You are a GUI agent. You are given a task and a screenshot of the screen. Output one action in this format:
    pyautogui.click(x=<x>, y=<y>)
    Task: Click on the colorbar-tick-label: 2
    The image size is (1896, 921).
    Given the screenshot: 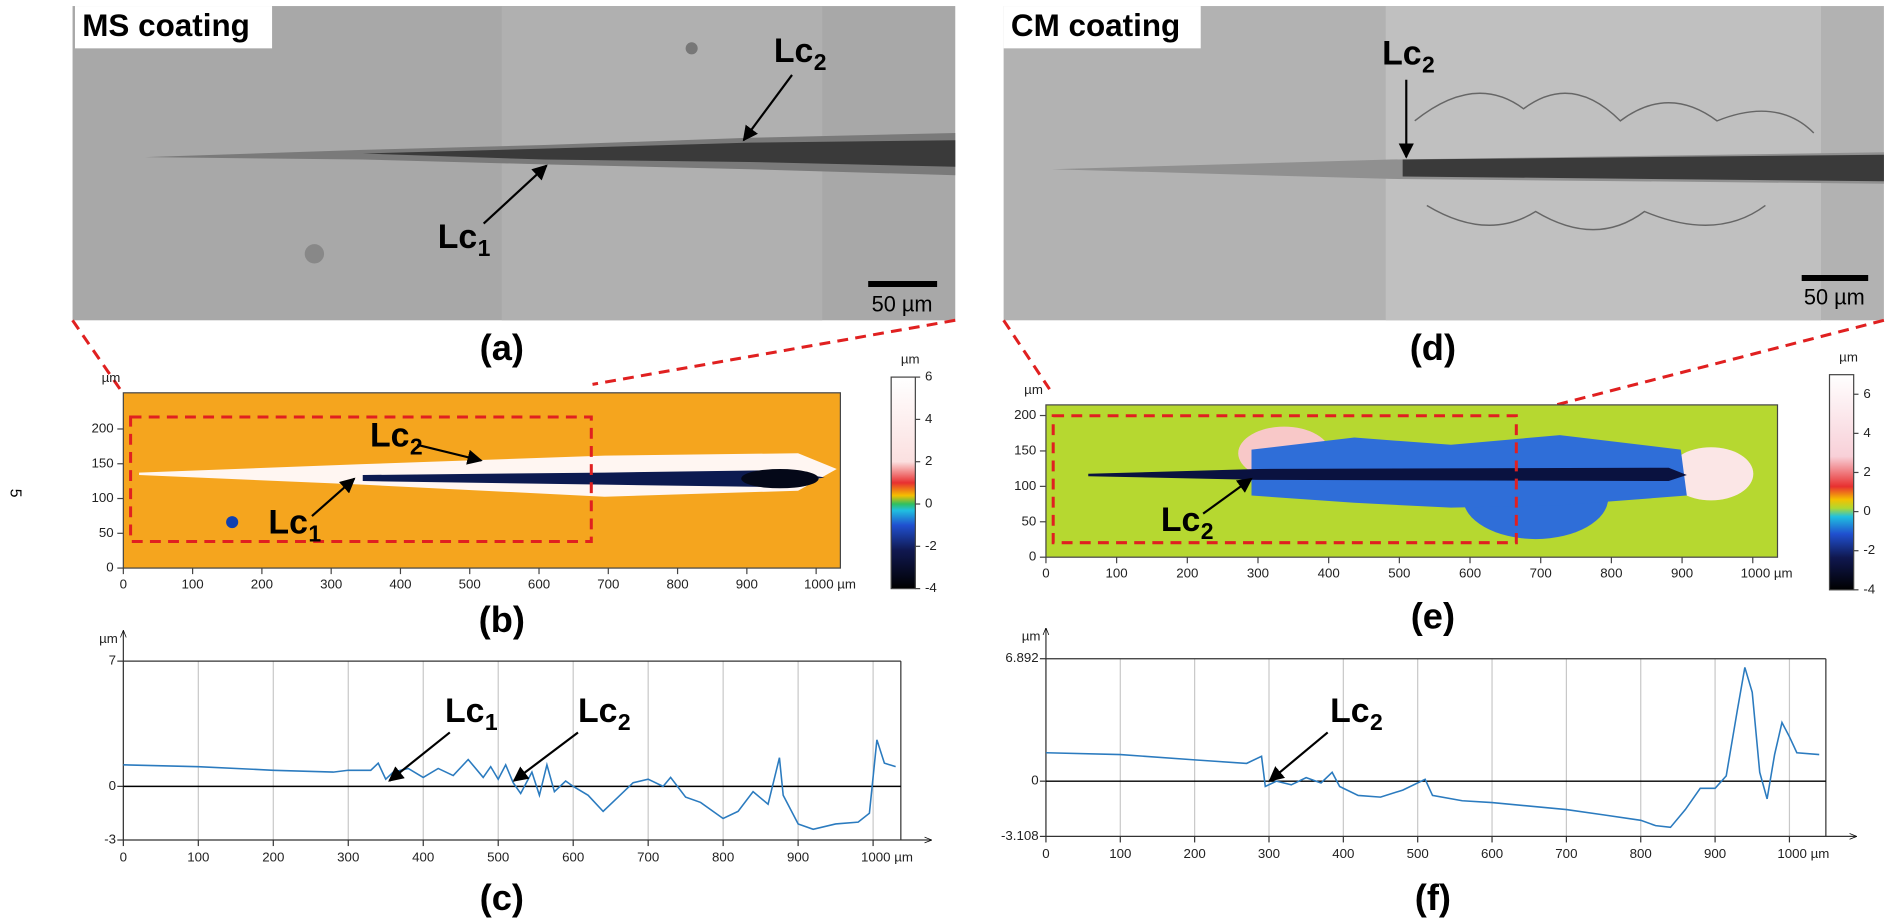 What is the action you would take?
    pyautogui.click(x=1866, y=471)
    